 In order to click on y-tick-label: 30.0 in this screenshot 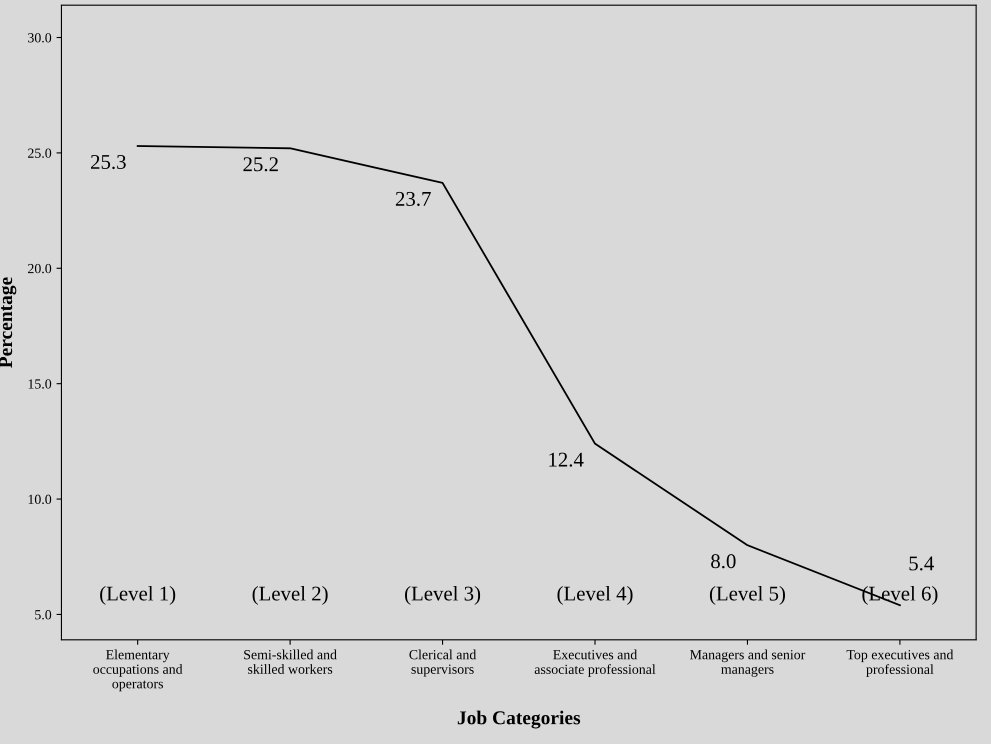, I will do `click(40, 38)`.